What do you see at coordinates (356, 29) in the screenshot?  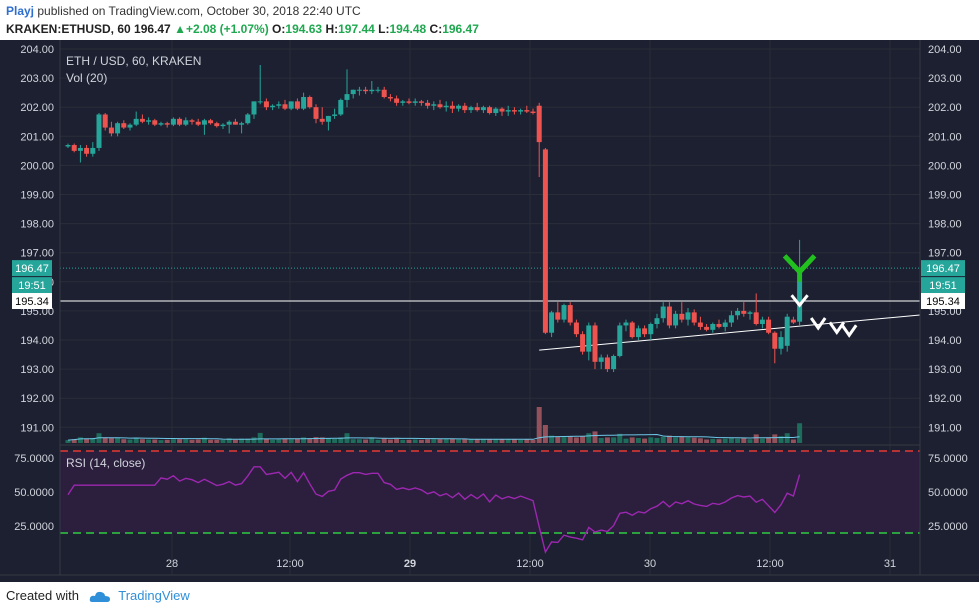 I see `high-value: 197.44` at bounding box center [356, 29].